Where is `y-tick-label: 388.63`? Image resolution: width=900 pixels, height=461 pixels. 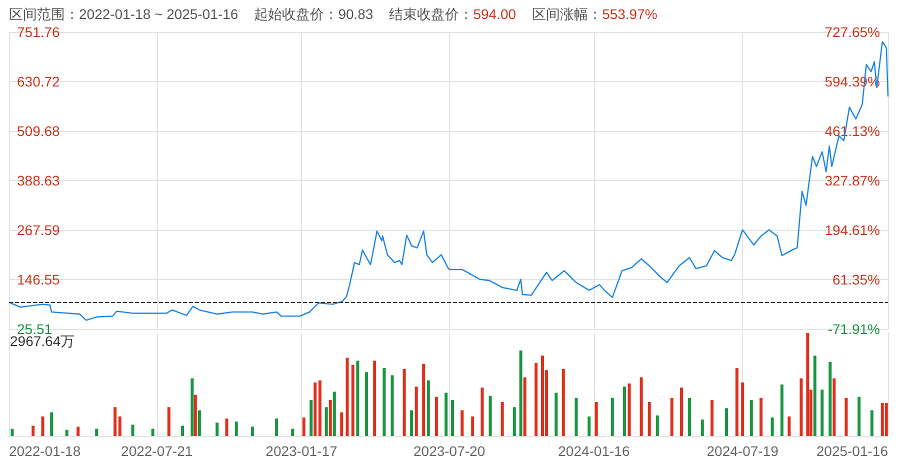 y-tick-label: 388.63 is located at coordinates (38, 180).